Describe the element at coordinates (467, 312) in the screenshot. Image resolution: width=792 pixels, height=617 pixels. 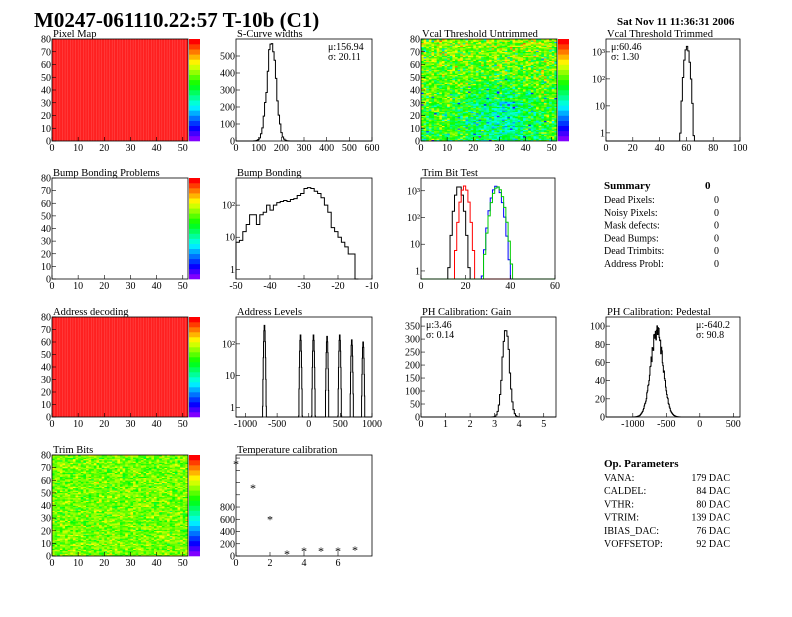
I see `plot-title: PH Calibration: Gain` at that location.